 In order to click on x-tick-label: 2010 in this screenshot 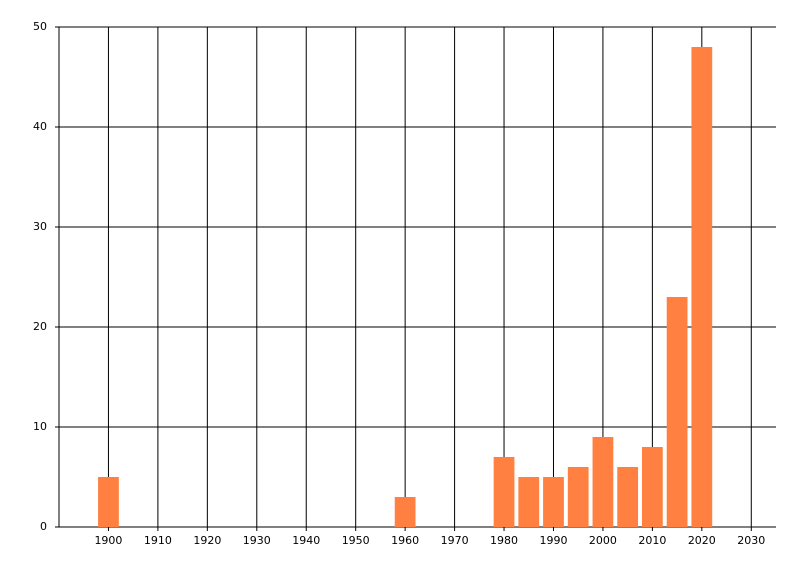, I will do `click(652, 540)`.